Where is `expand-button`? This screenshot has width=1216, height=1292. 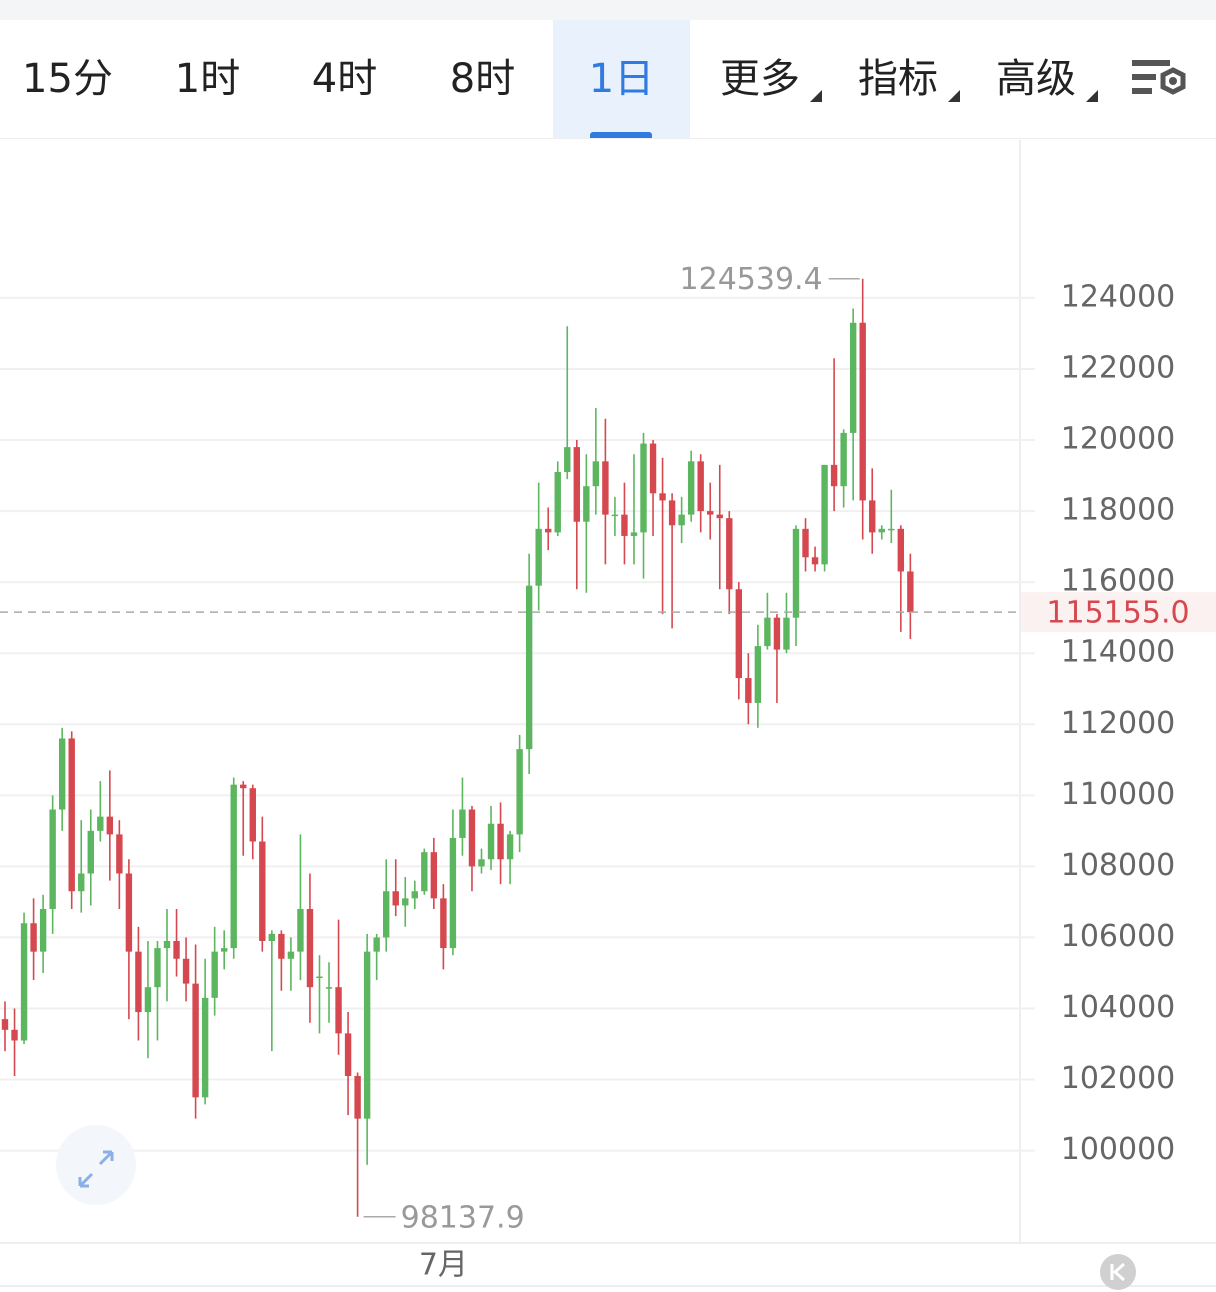
expand-button is located at coordinates (96, 1165).